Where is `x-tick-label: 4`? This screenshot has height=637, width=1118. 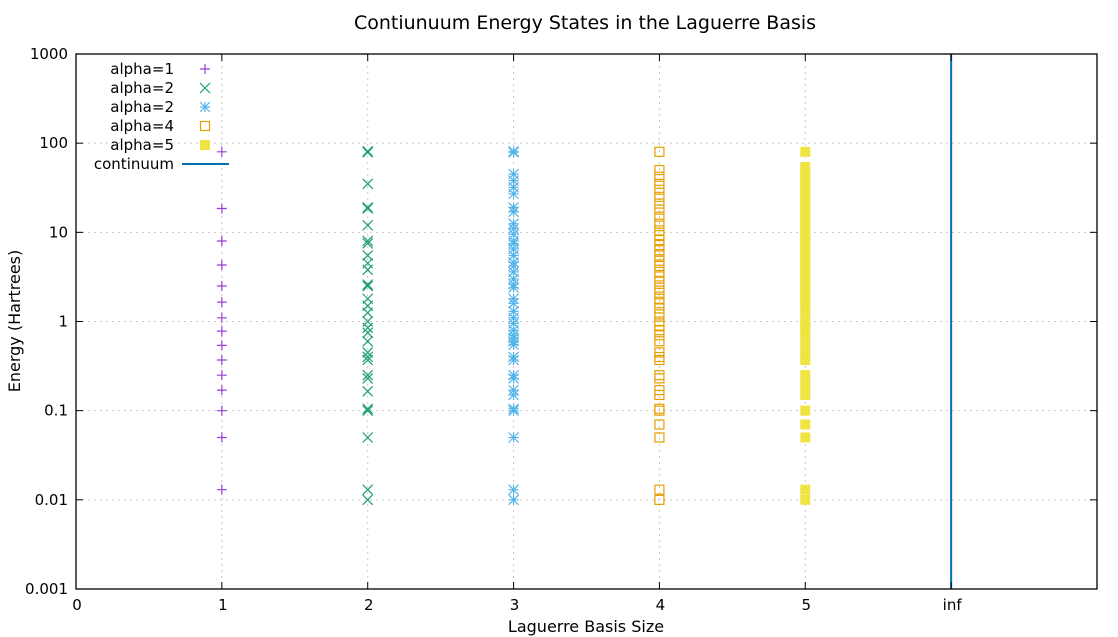 x-tick-label: 4 is located at coordinates (661, 605).